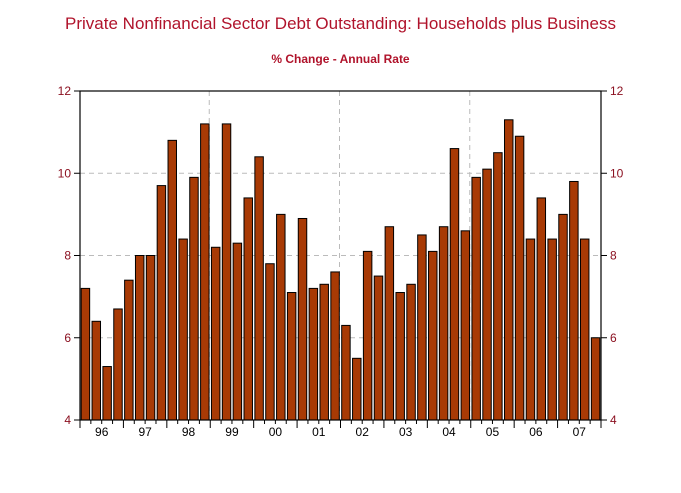 The width and height of the screenshot is (681, 493). What do you see at coordinates (536, 432) in the screenshot?
I see `x-tick-label: 06` at bounding box center [536, 432].